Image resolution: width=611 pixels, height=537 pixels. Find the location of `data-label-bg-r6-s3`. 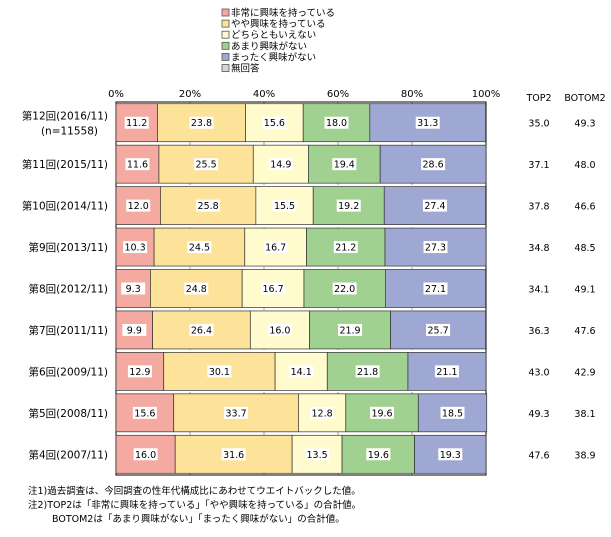

data-label-bg-r6-s3 is located at coordinates (367, 371).